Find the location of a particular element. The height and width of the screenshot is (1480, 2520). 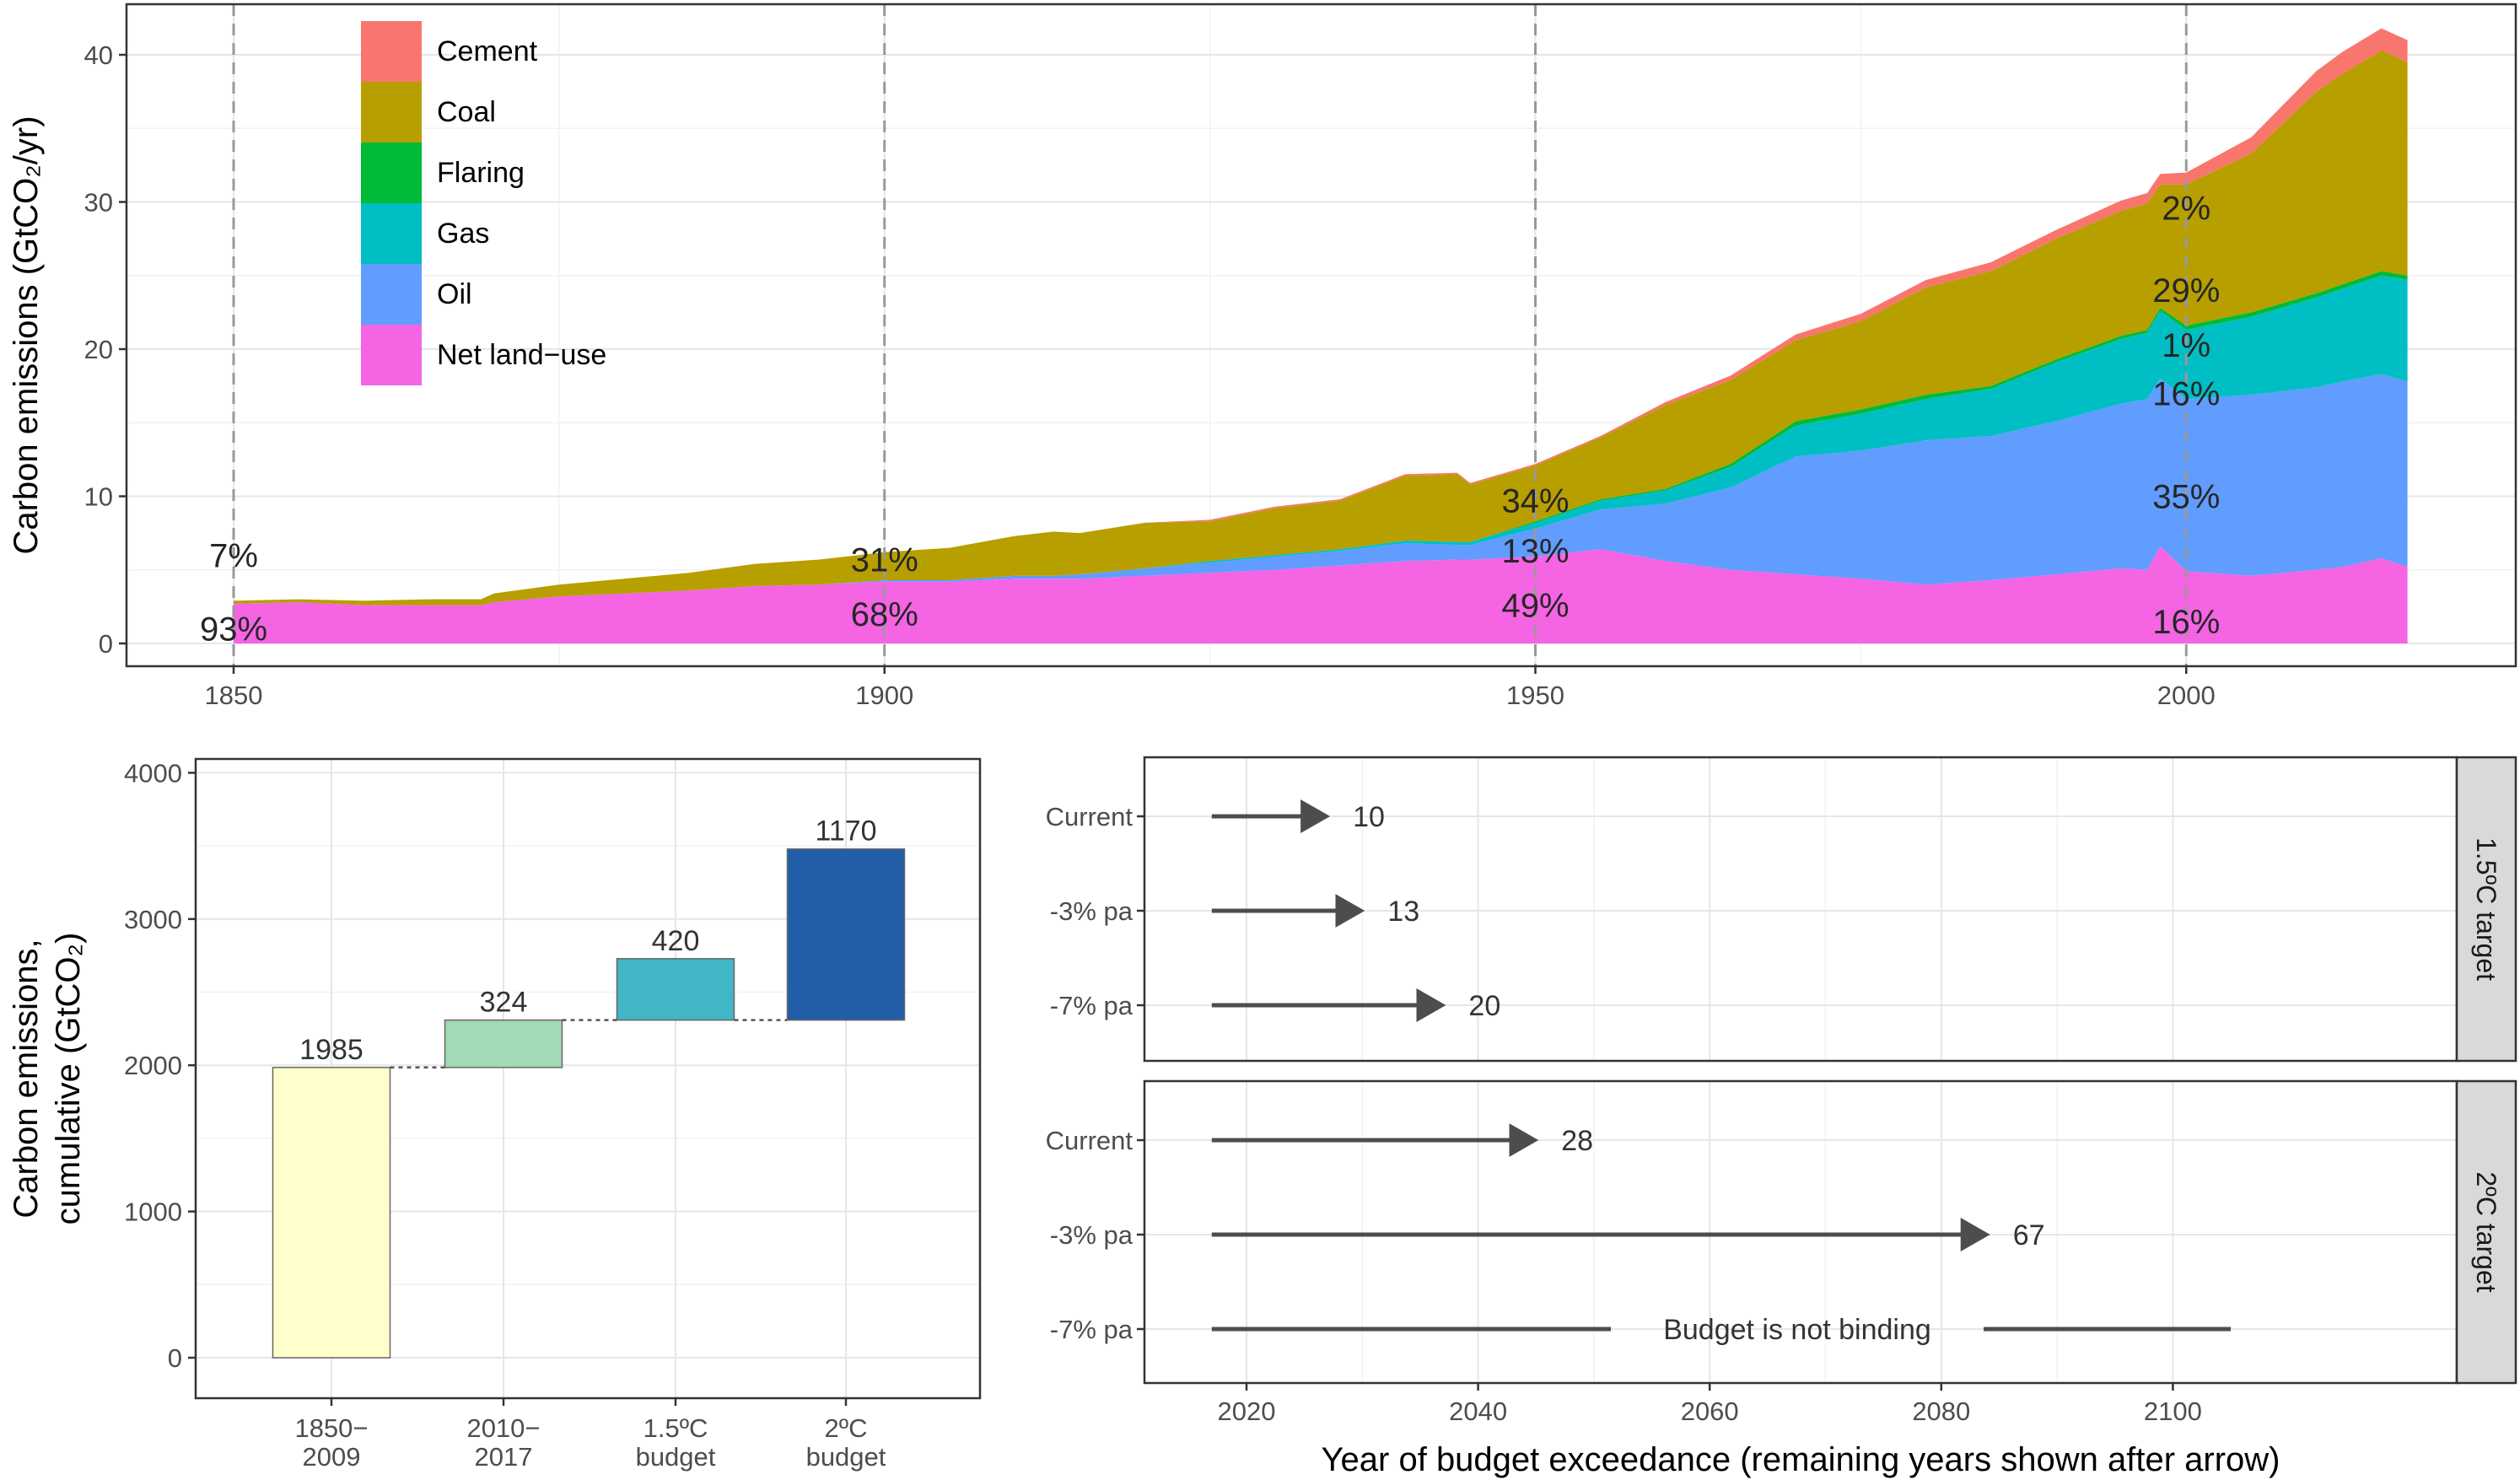

x-tick-label: 2100 is located at coordinates (2173, 1411).